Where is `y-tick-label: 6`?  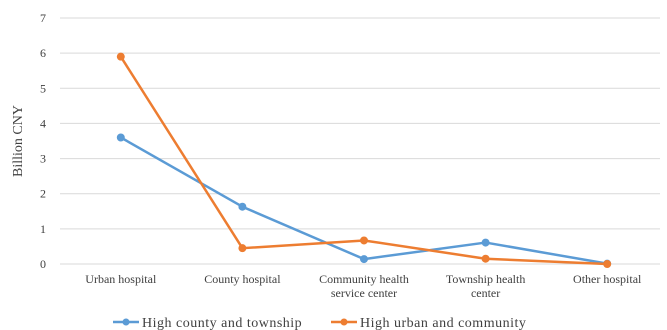
y-tick-label: 6 is located at coordinates (43, 53).